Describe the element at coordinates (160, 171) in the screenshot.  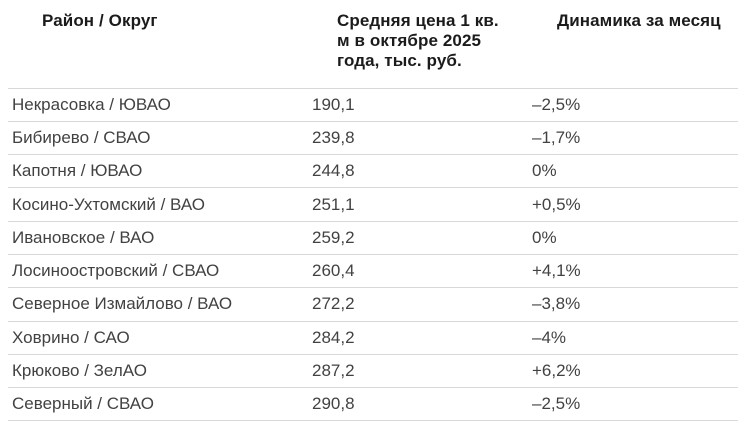
I see `district-cell: Капотня / ЮВАО` at that location.